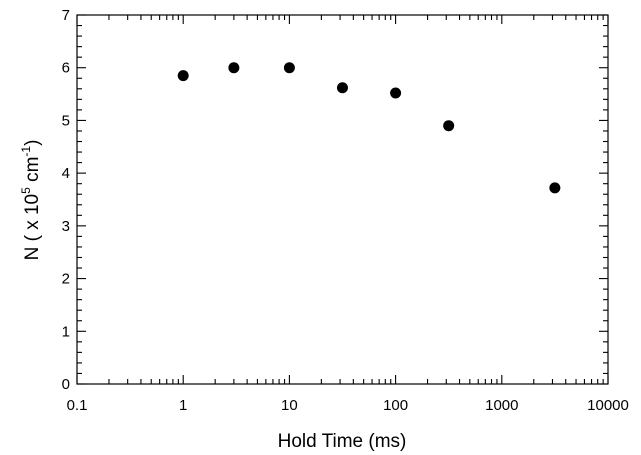 The width and height of the screenshot is (641, 455). What do you see at coordinates (608, 405) in the screenshot?
I see `x-tick-label: 10000` at bounding box center [608, 405].